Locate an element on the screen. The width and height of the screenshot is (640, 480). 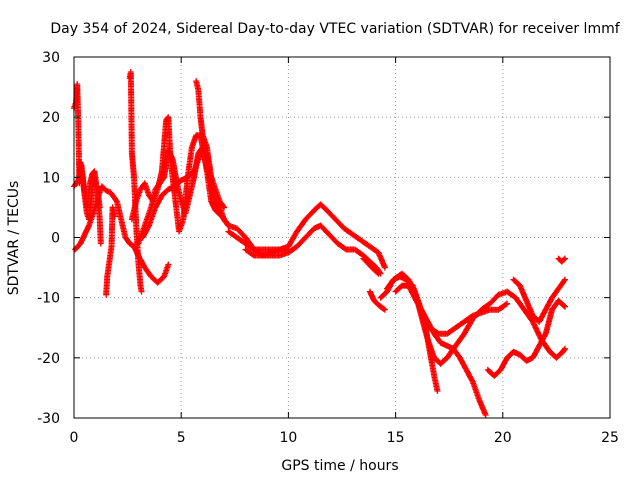
series-track-m is located at coordinates (377, 300).